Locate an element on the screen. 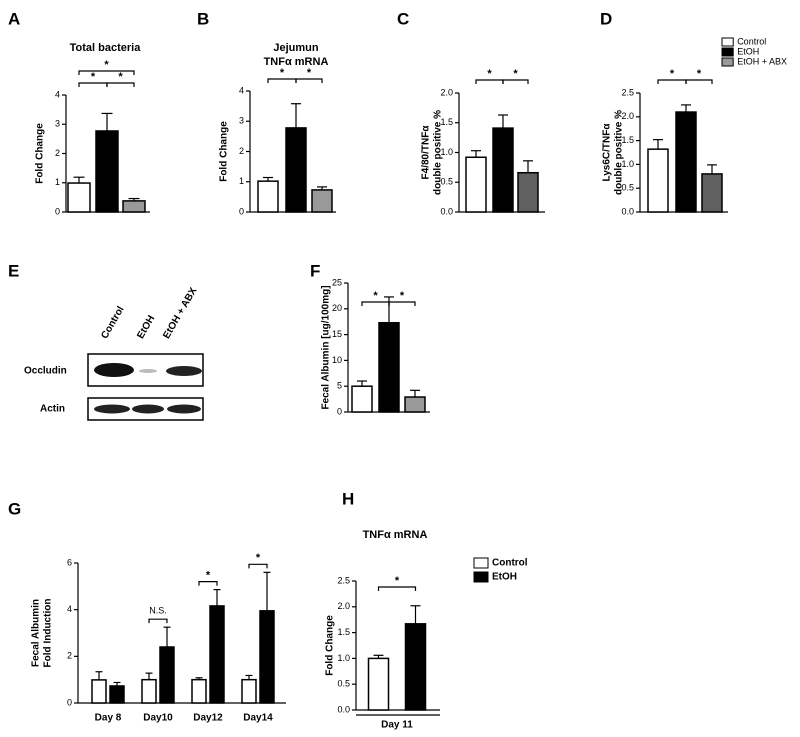 The height and width of the screenshot is (737, 800). y-axis-label: Fold Induction is located at coordinates (48, 633).